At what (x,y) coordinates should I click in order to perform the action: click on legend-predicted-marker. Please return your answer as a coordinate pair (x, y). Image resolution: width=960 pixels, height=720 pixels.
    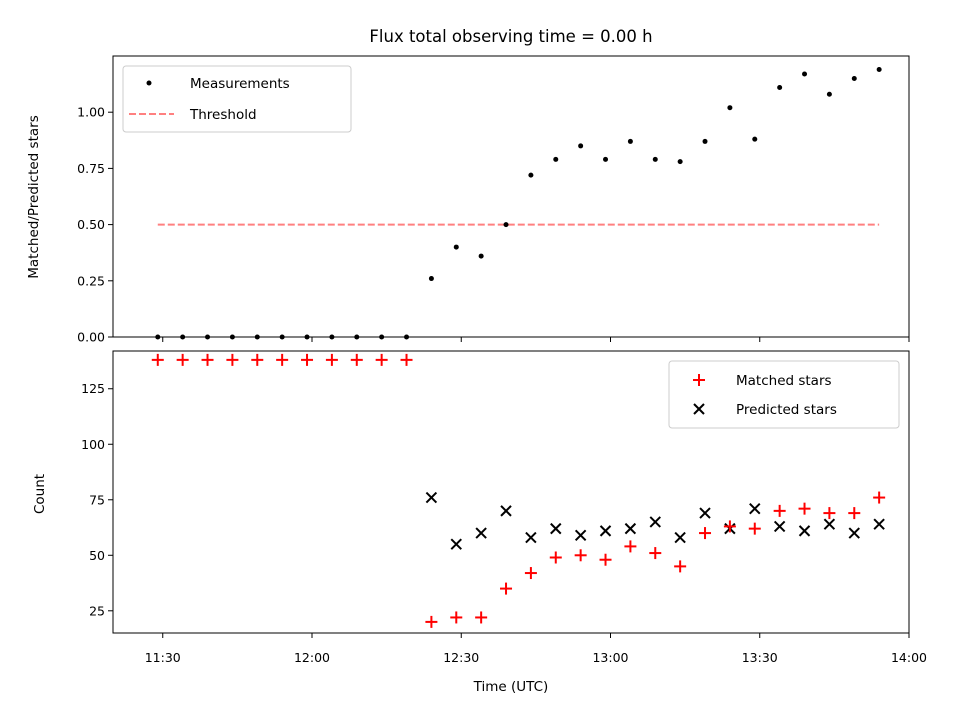
    Looking at the image, I should click on (699, 409).